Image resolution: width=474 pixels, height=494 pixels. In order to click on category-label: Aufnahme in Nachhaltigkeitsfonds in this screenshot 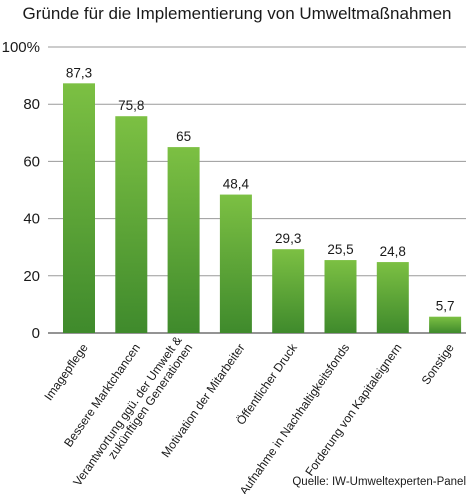, I will do `click(295, 417)`.